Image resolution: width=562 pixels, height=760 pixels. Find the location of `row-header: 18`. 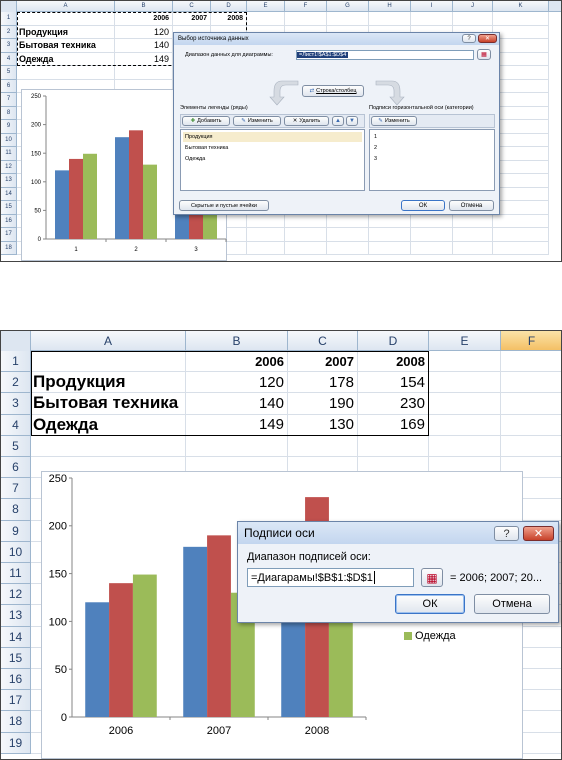

row-header: 18 is located at coordinates (9, 248).